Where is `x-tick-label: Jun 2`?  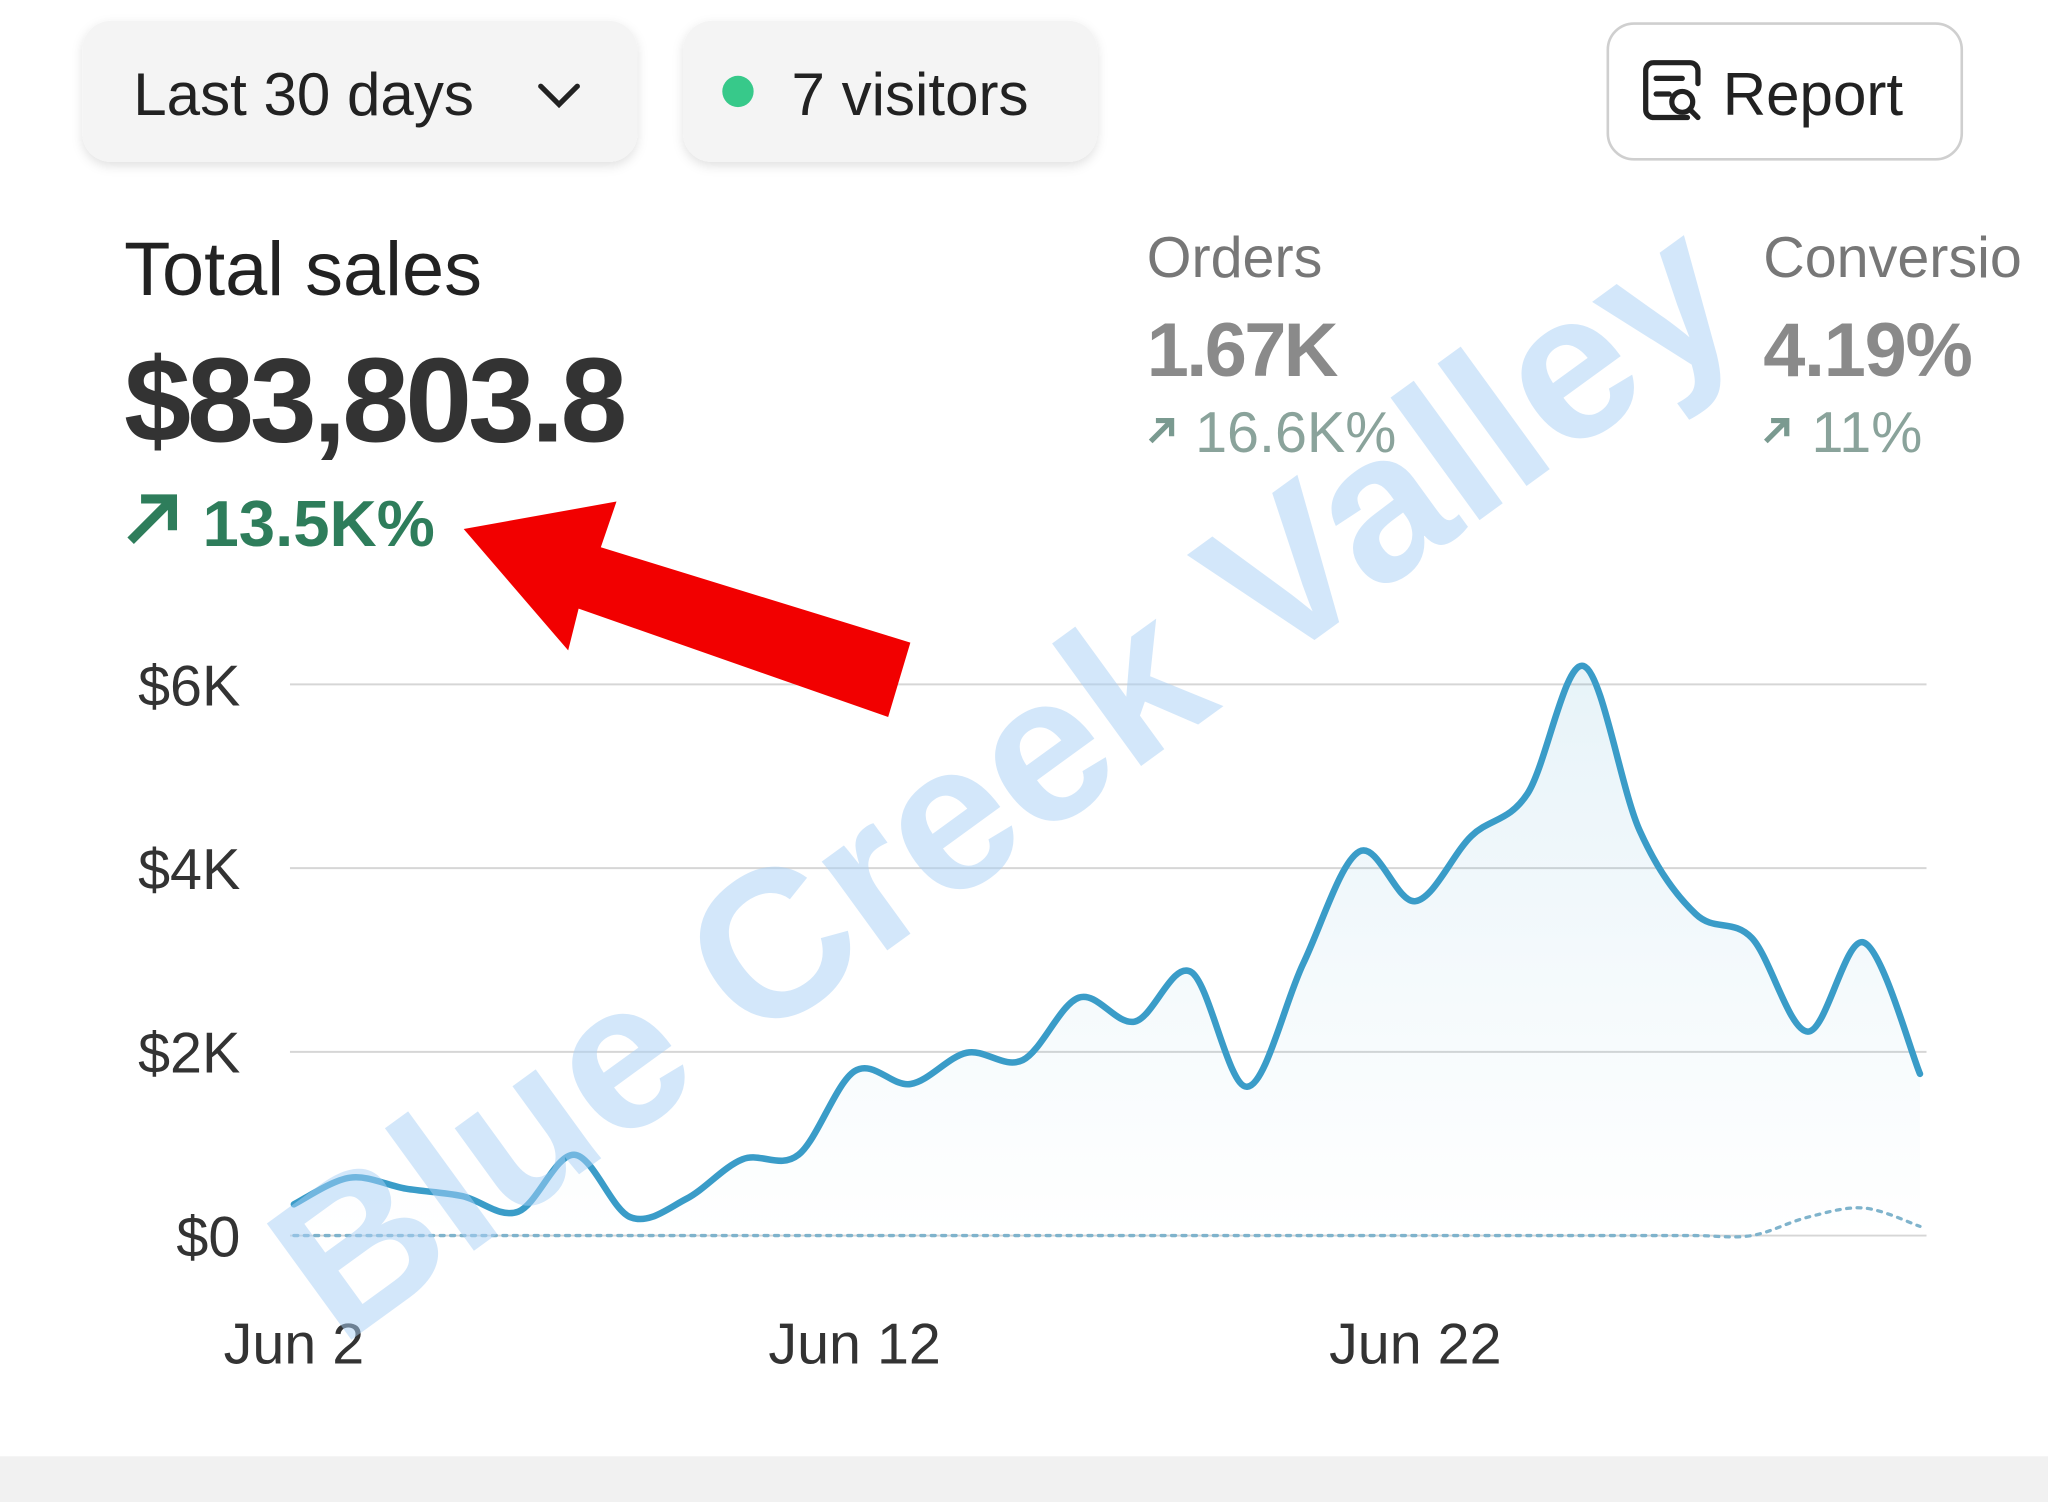 x-tick-label: Jun 2 is located at coordinates (294, 1345).